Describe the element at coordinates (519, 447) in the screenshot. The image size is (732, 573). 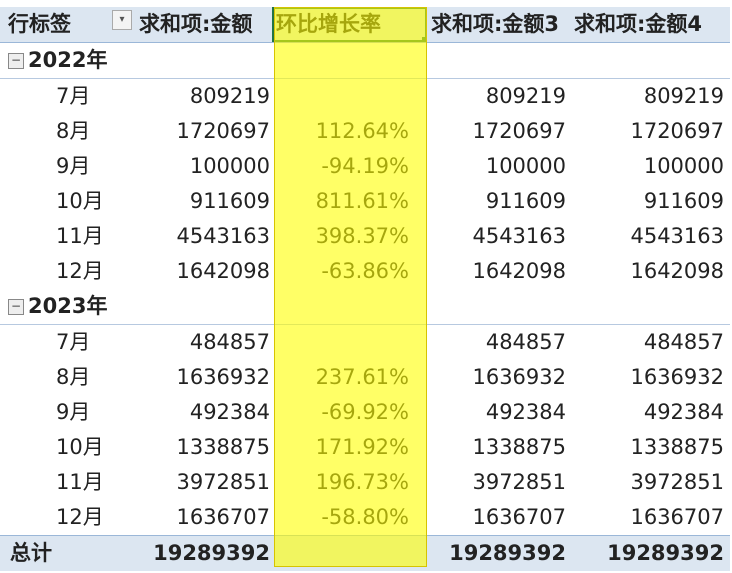
I see `amount3-cell: 1338875` at that location.